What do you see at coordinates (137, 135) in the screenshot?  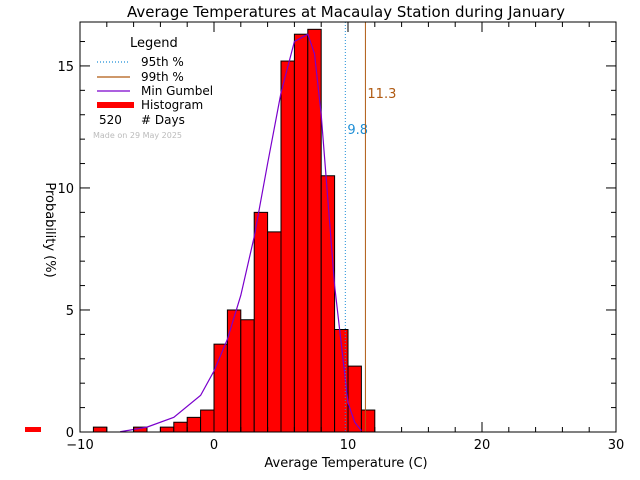 I see `made-on-note: Made on 29 May 2025` at bounding box center [137, 135].